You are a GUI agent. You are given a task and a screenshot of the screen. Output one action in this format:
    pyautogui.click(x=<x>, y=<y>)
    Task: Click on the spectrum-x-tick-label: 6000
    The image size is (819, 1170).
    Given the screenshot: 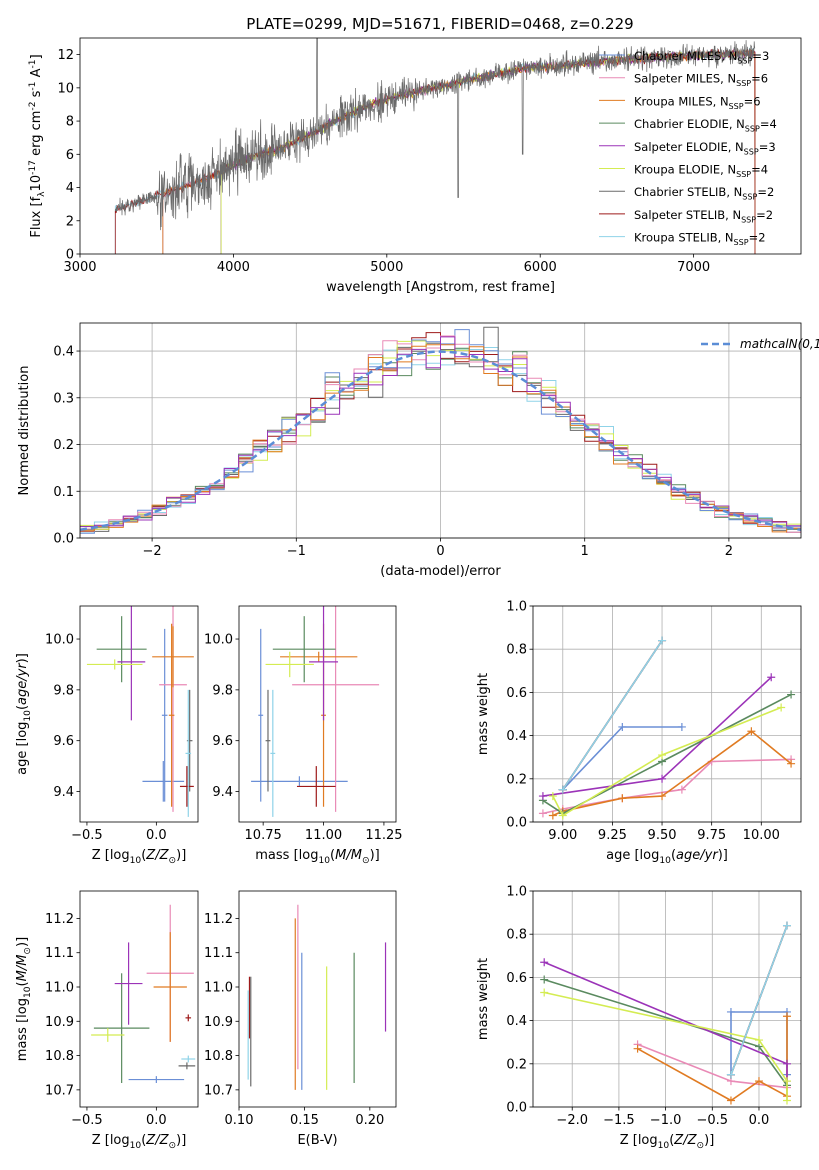 What is the action you would take?
    pyautogui.click(x=540, y=267)
    